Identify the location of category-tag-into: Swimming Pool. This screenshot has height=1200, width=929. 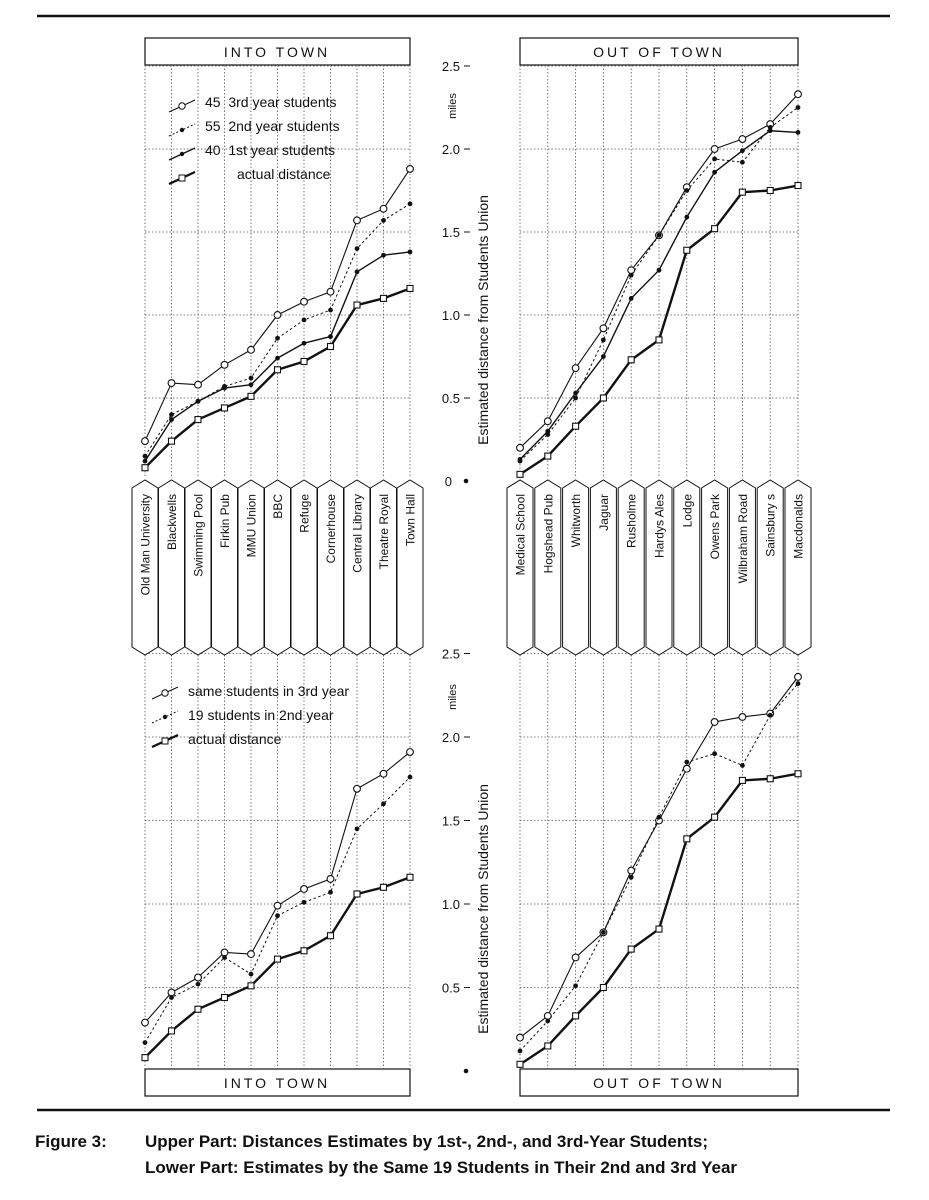
(198, 567).